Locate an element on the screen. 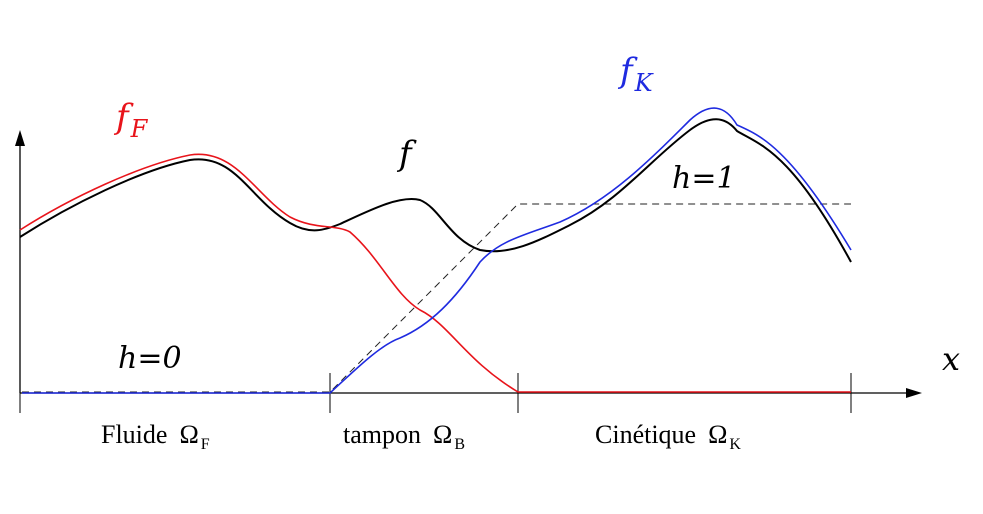 The width and height of the screenshot is (983, 514). y-axis-arrowhead is located at coordinates (20, 138).